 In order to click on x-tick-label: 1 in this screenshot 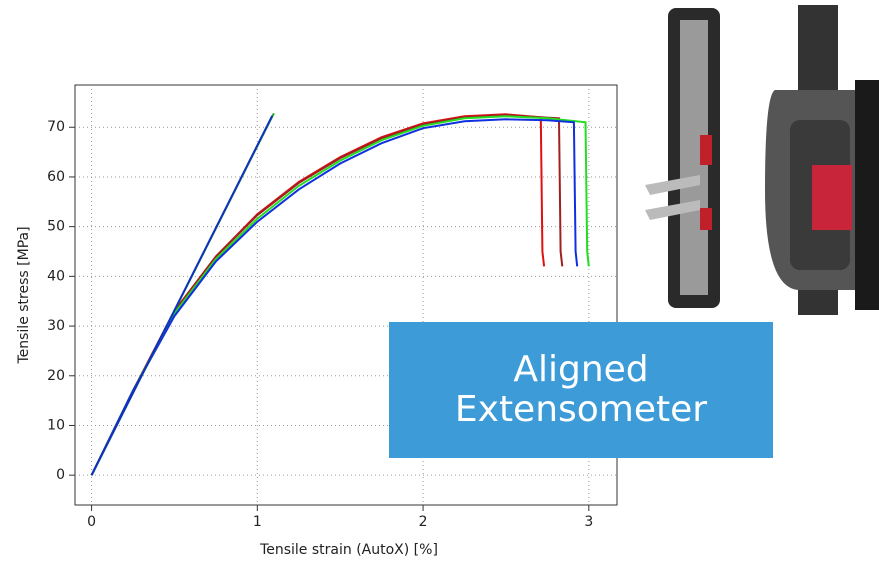, I will do `click(257, 522)`.